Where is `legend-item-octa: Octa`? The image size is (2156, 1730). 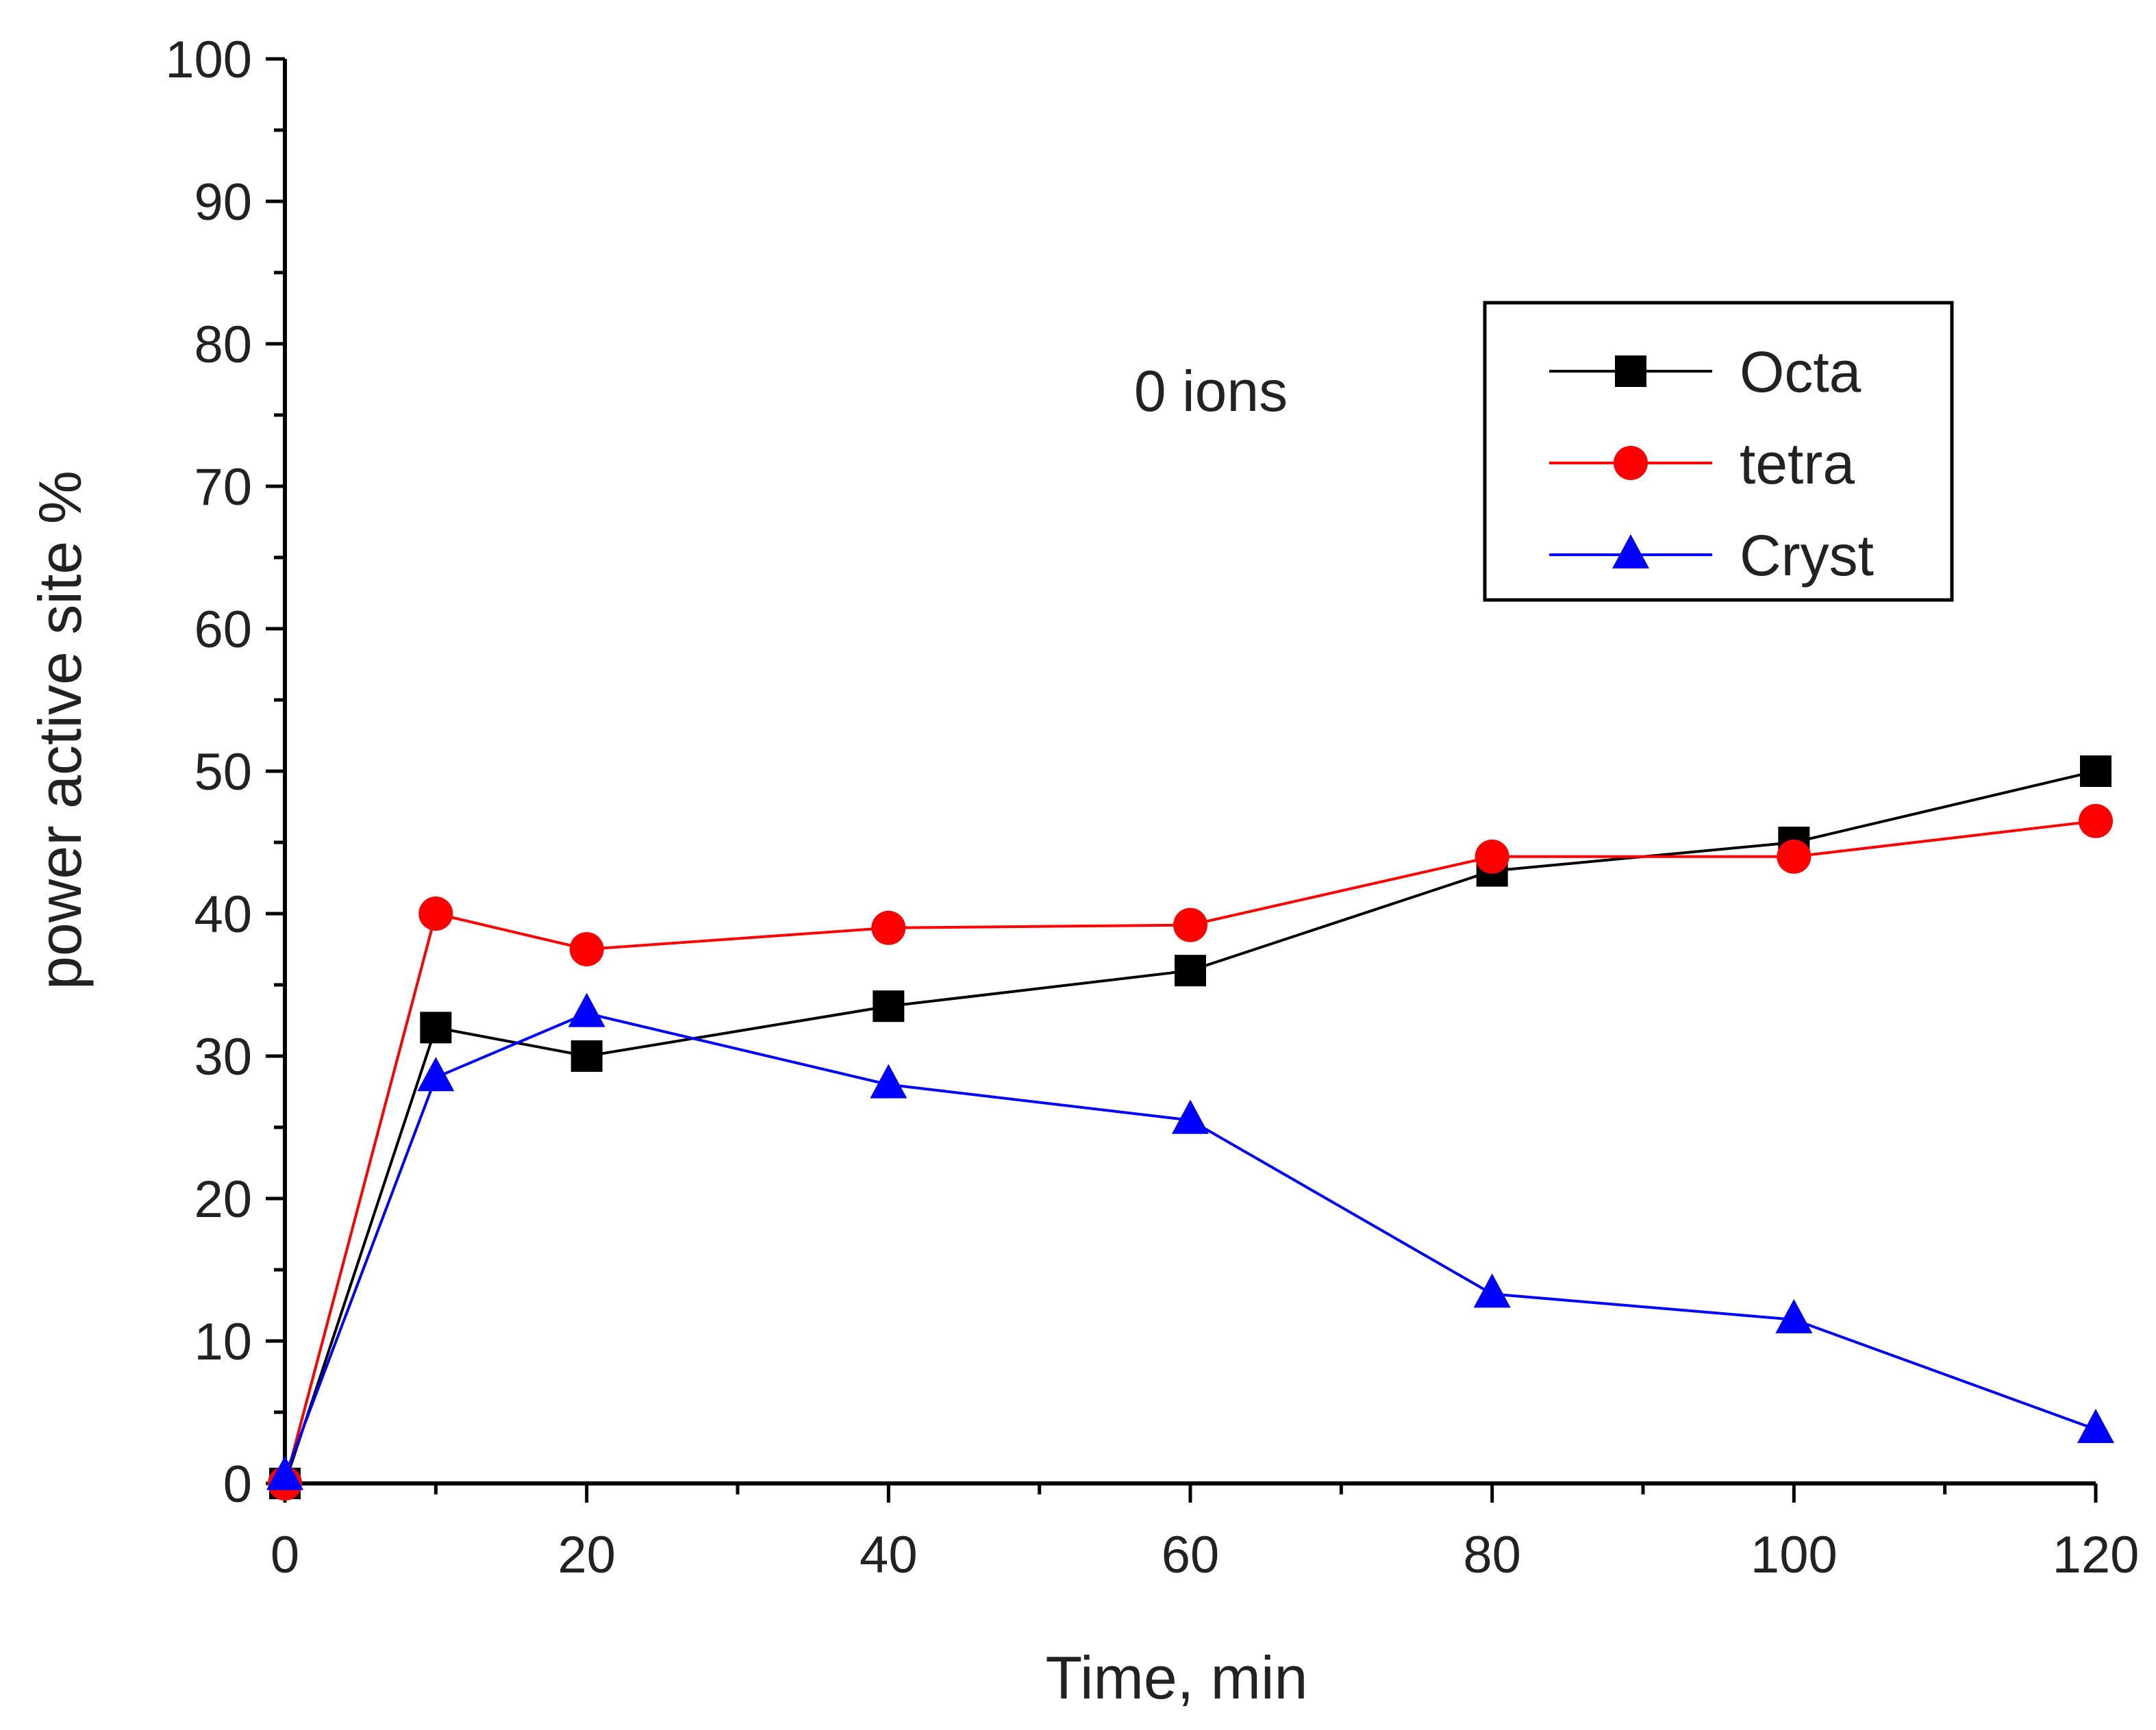
legend-item-octa: Octa is located at coordinates (1705, 372).